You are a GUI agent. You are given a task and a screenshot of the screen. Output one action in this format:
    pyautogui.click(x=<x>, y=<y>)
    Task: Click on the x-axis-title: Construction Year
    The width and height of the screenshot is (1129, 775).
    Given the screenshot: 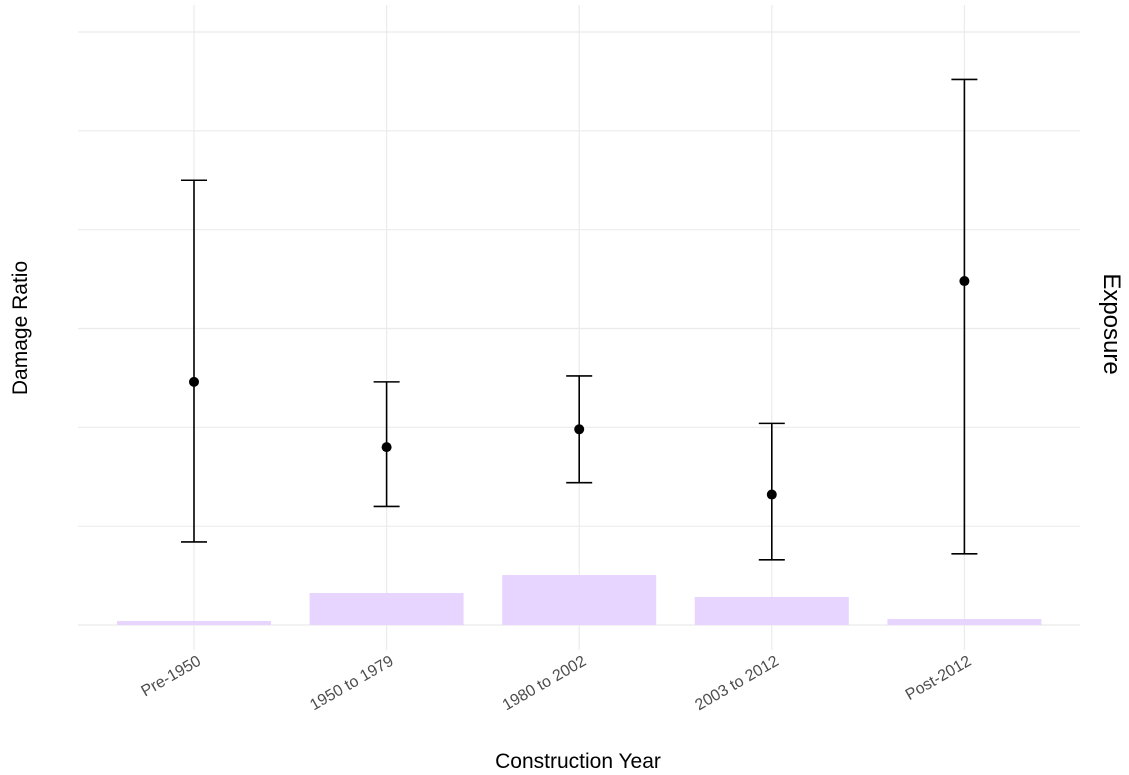 What is the action you would take?
    pyautogui.click(x=578, y=761)
    